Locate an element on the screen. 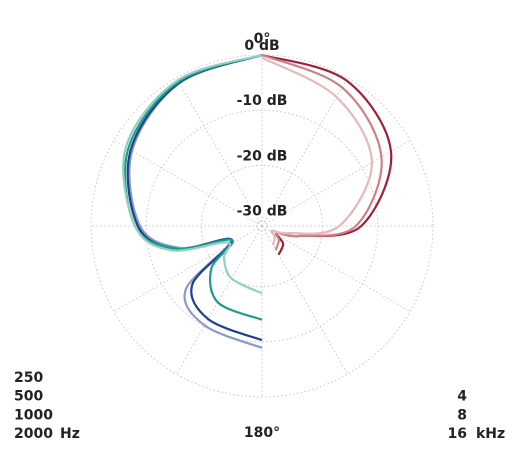 This screenshot has width=524, height=465. legend-entry: 1000 is located at coordinates (33, 415).